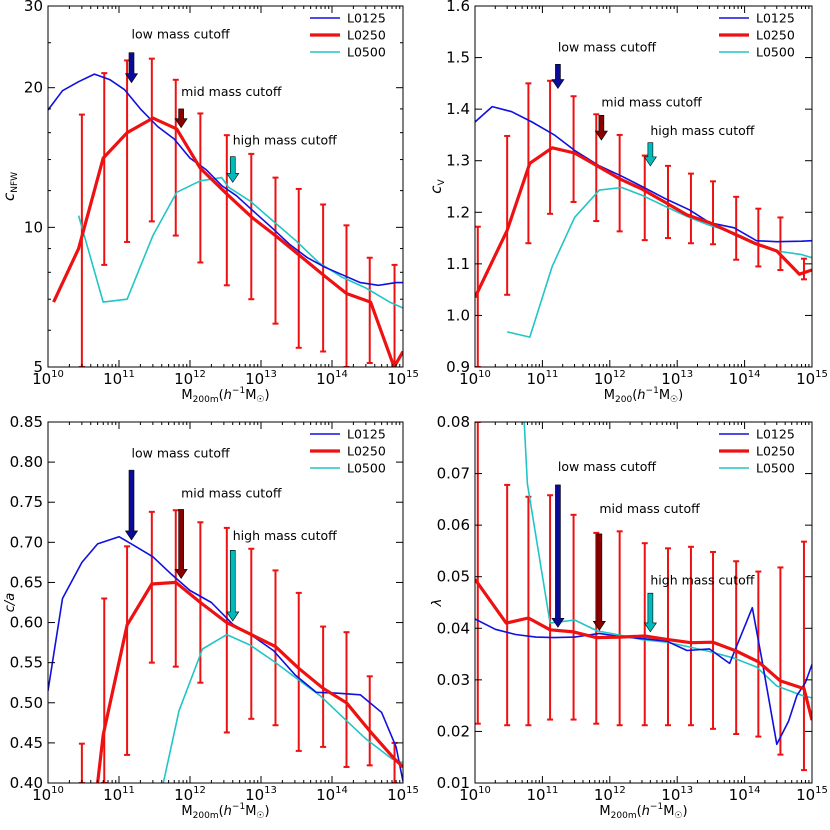 This screenshot has height=830, width=830. Describe the element at coordinates (48, 794) in the screenshot. I see `x-tick-label: 1010` at that location.